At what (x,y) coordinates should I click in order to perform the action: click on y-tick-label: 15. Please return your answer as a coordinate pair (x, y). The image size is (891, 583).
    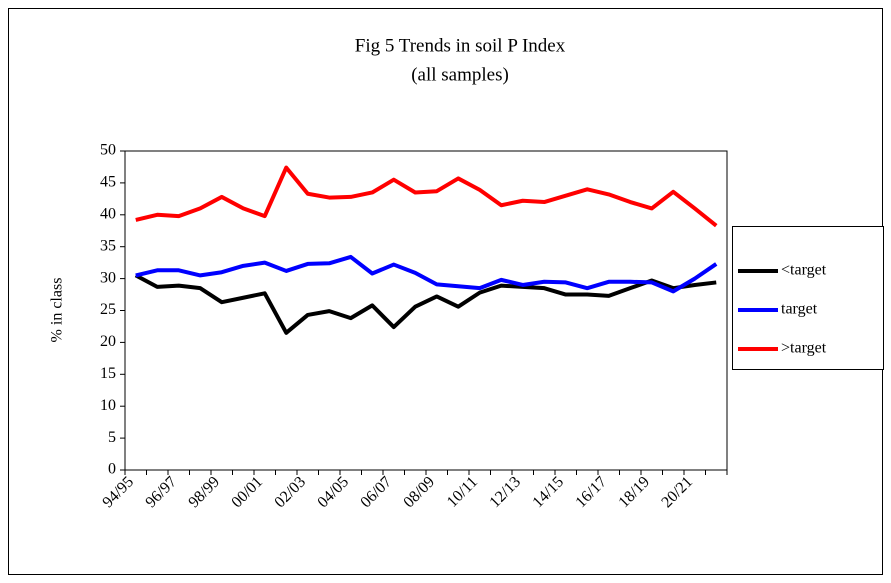
    Looking at the image, I should click on (108, 373).